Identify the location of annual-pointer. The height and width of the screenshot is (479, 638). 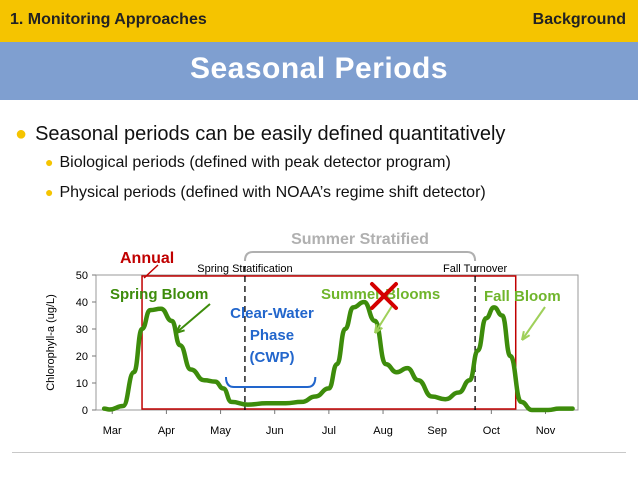
(151, 271).